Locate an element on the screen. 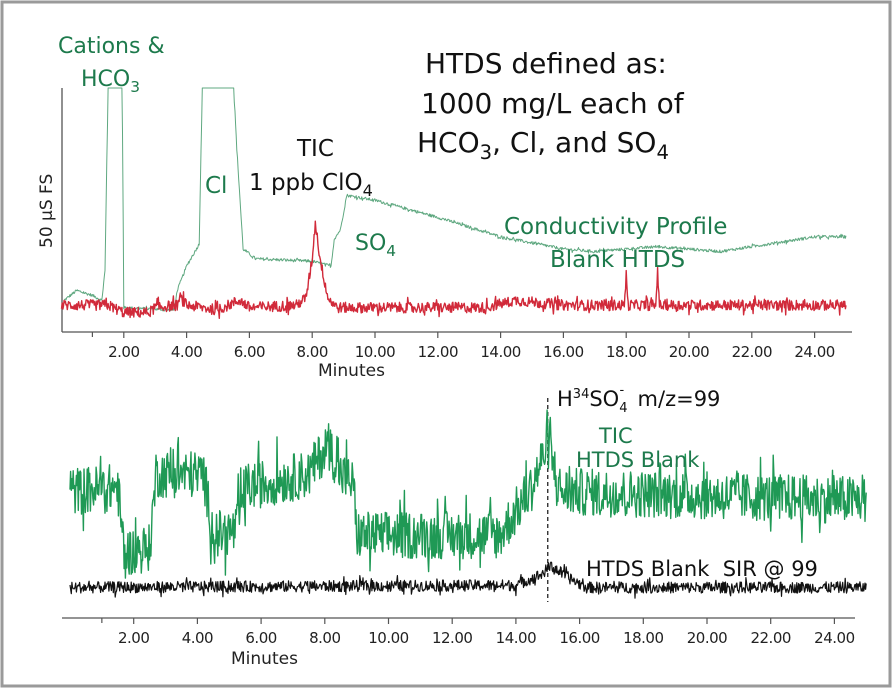 This screenshot has height=690, width=895. series-tic-clo4 is located at coordinates (453, 269).